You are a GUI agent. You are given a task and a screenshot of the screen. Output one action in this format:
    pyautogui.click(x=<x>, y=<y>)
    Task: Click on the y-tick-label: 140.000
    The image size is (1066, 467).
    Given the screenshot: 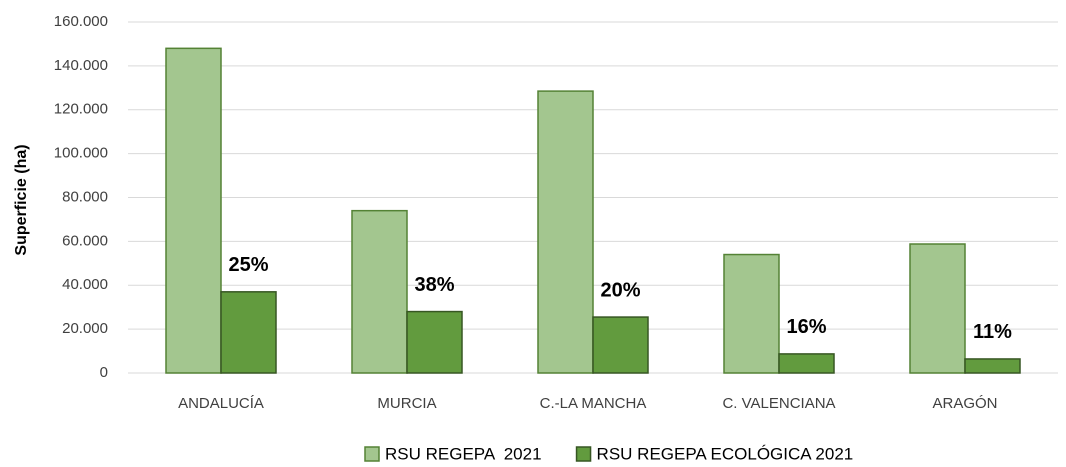 What is the action you would take?
    pyautogui.click(x=81, y=65)
    